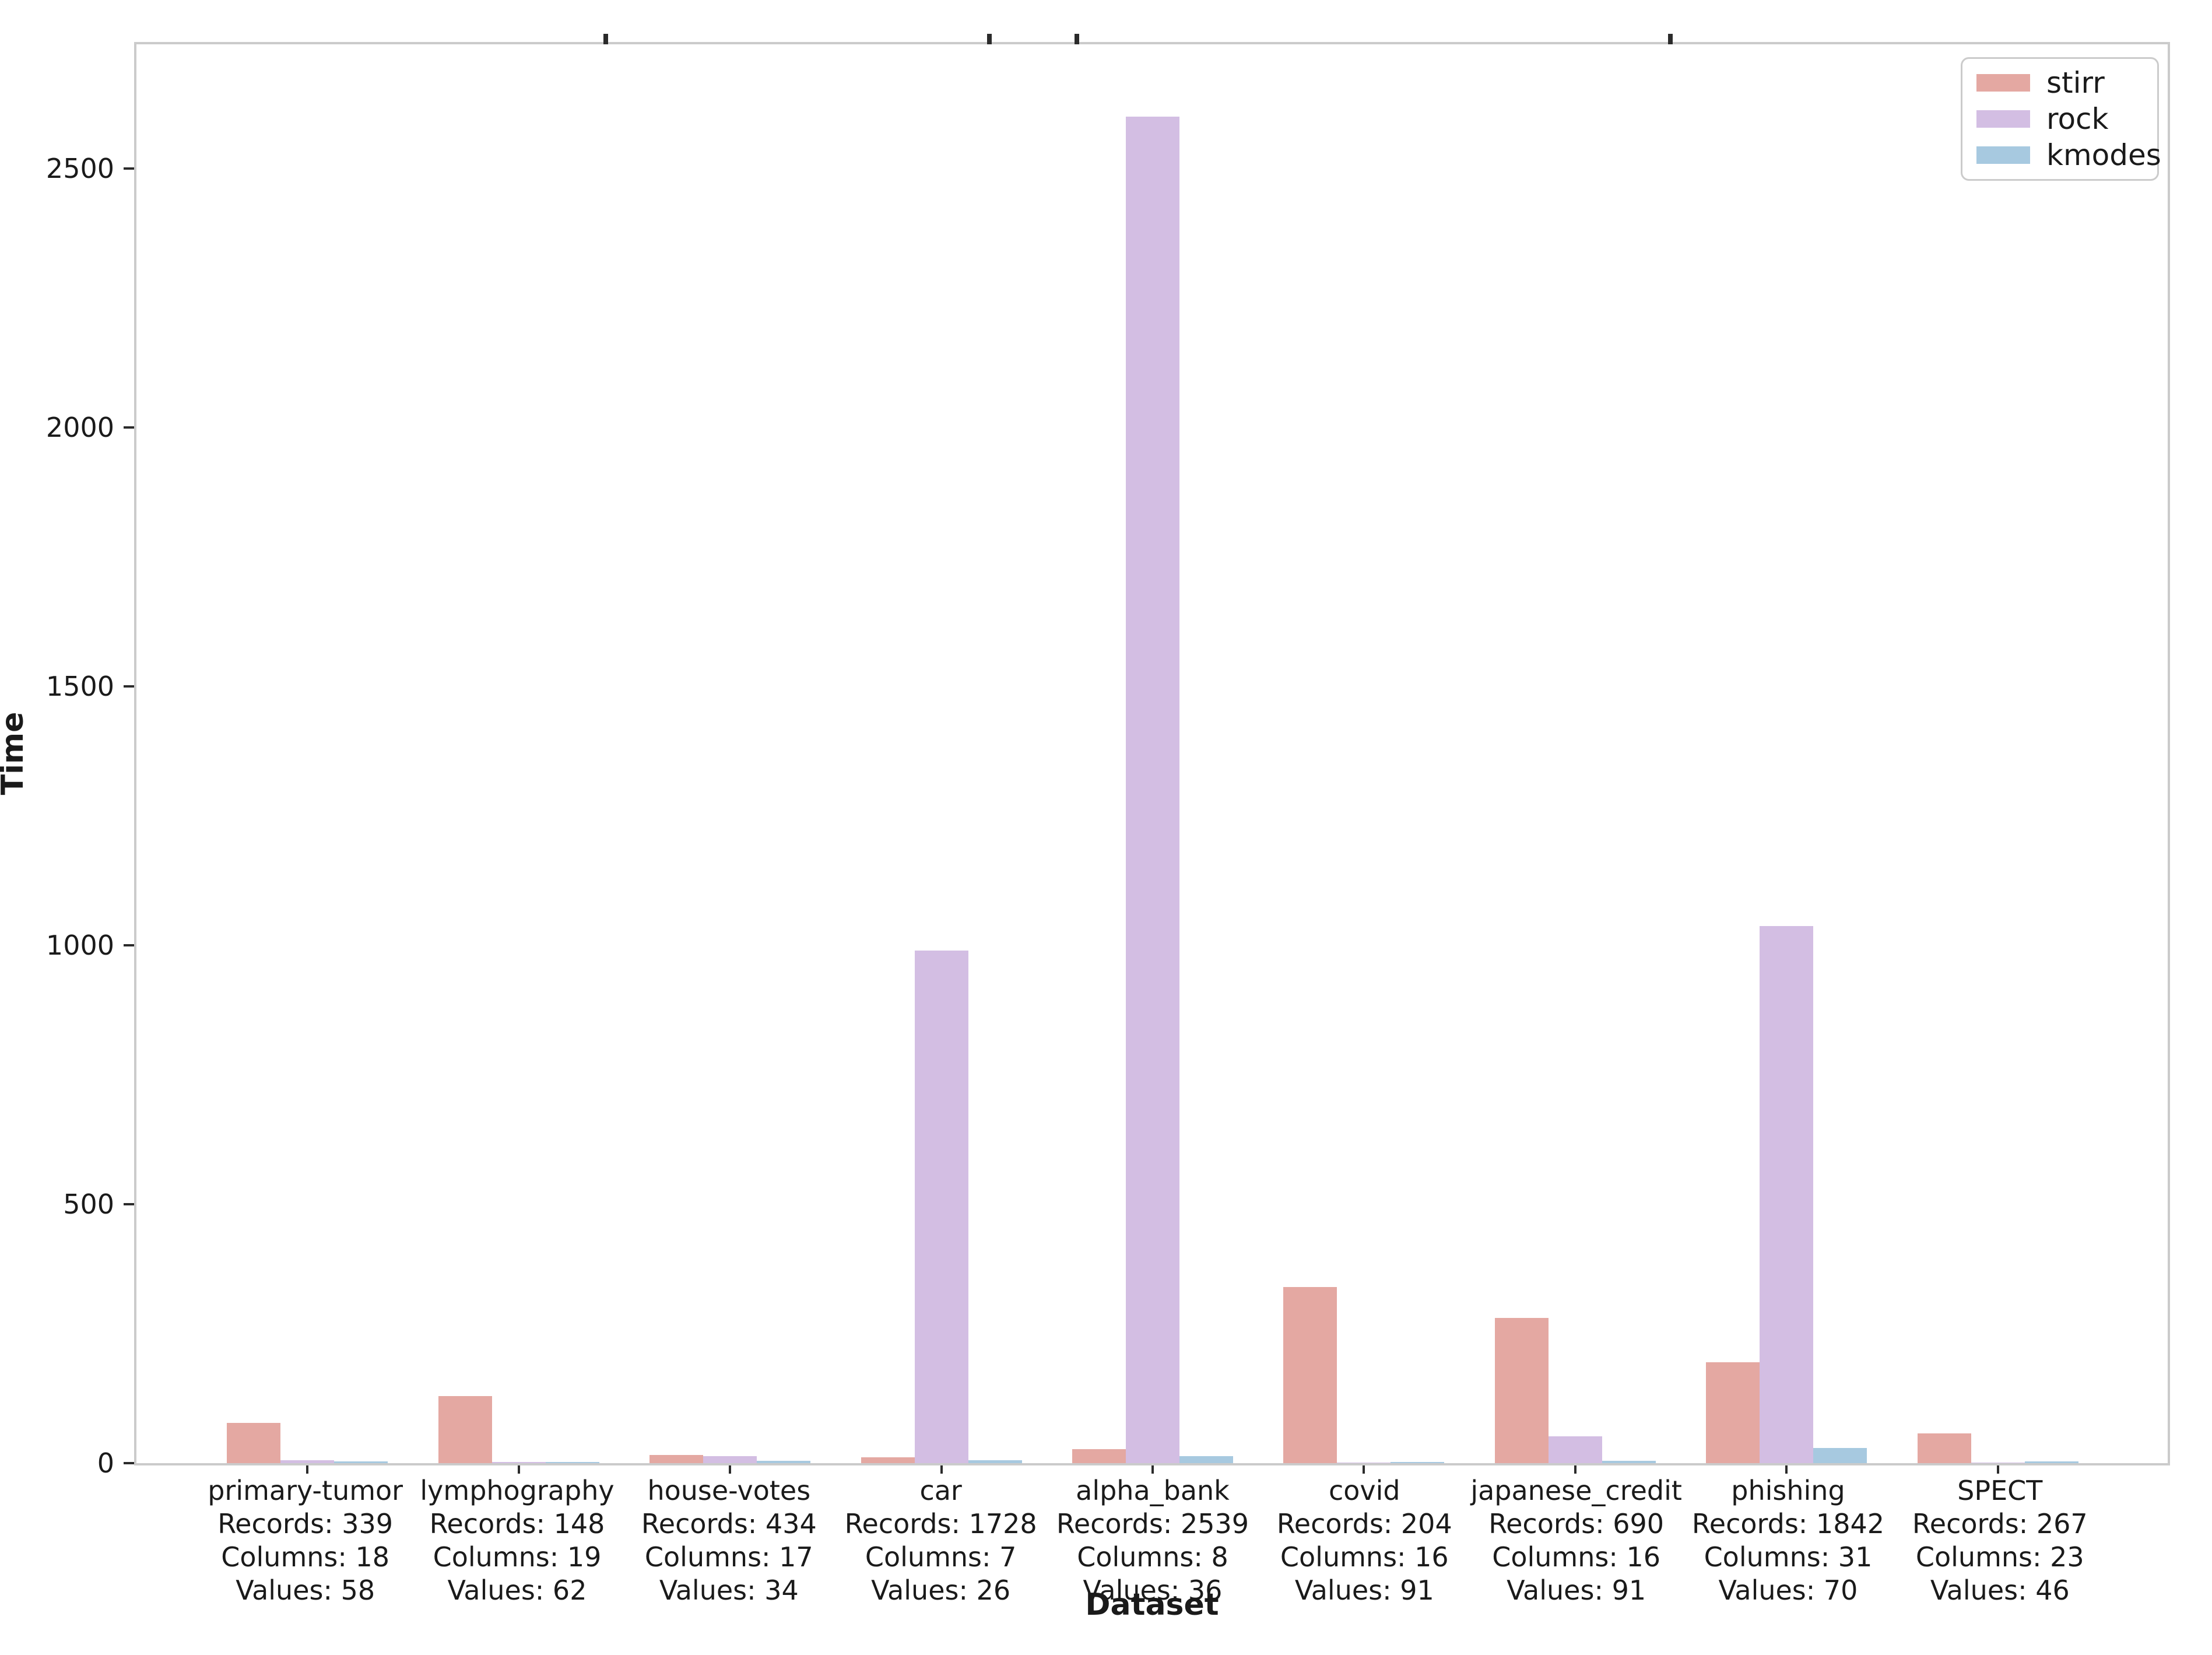 The image size is (2212, 1655). What do you see at coordinates (784, 1462) in the screenshot?
I see `bar-kmodes-house-votes` at bounding box center [784, 1462].